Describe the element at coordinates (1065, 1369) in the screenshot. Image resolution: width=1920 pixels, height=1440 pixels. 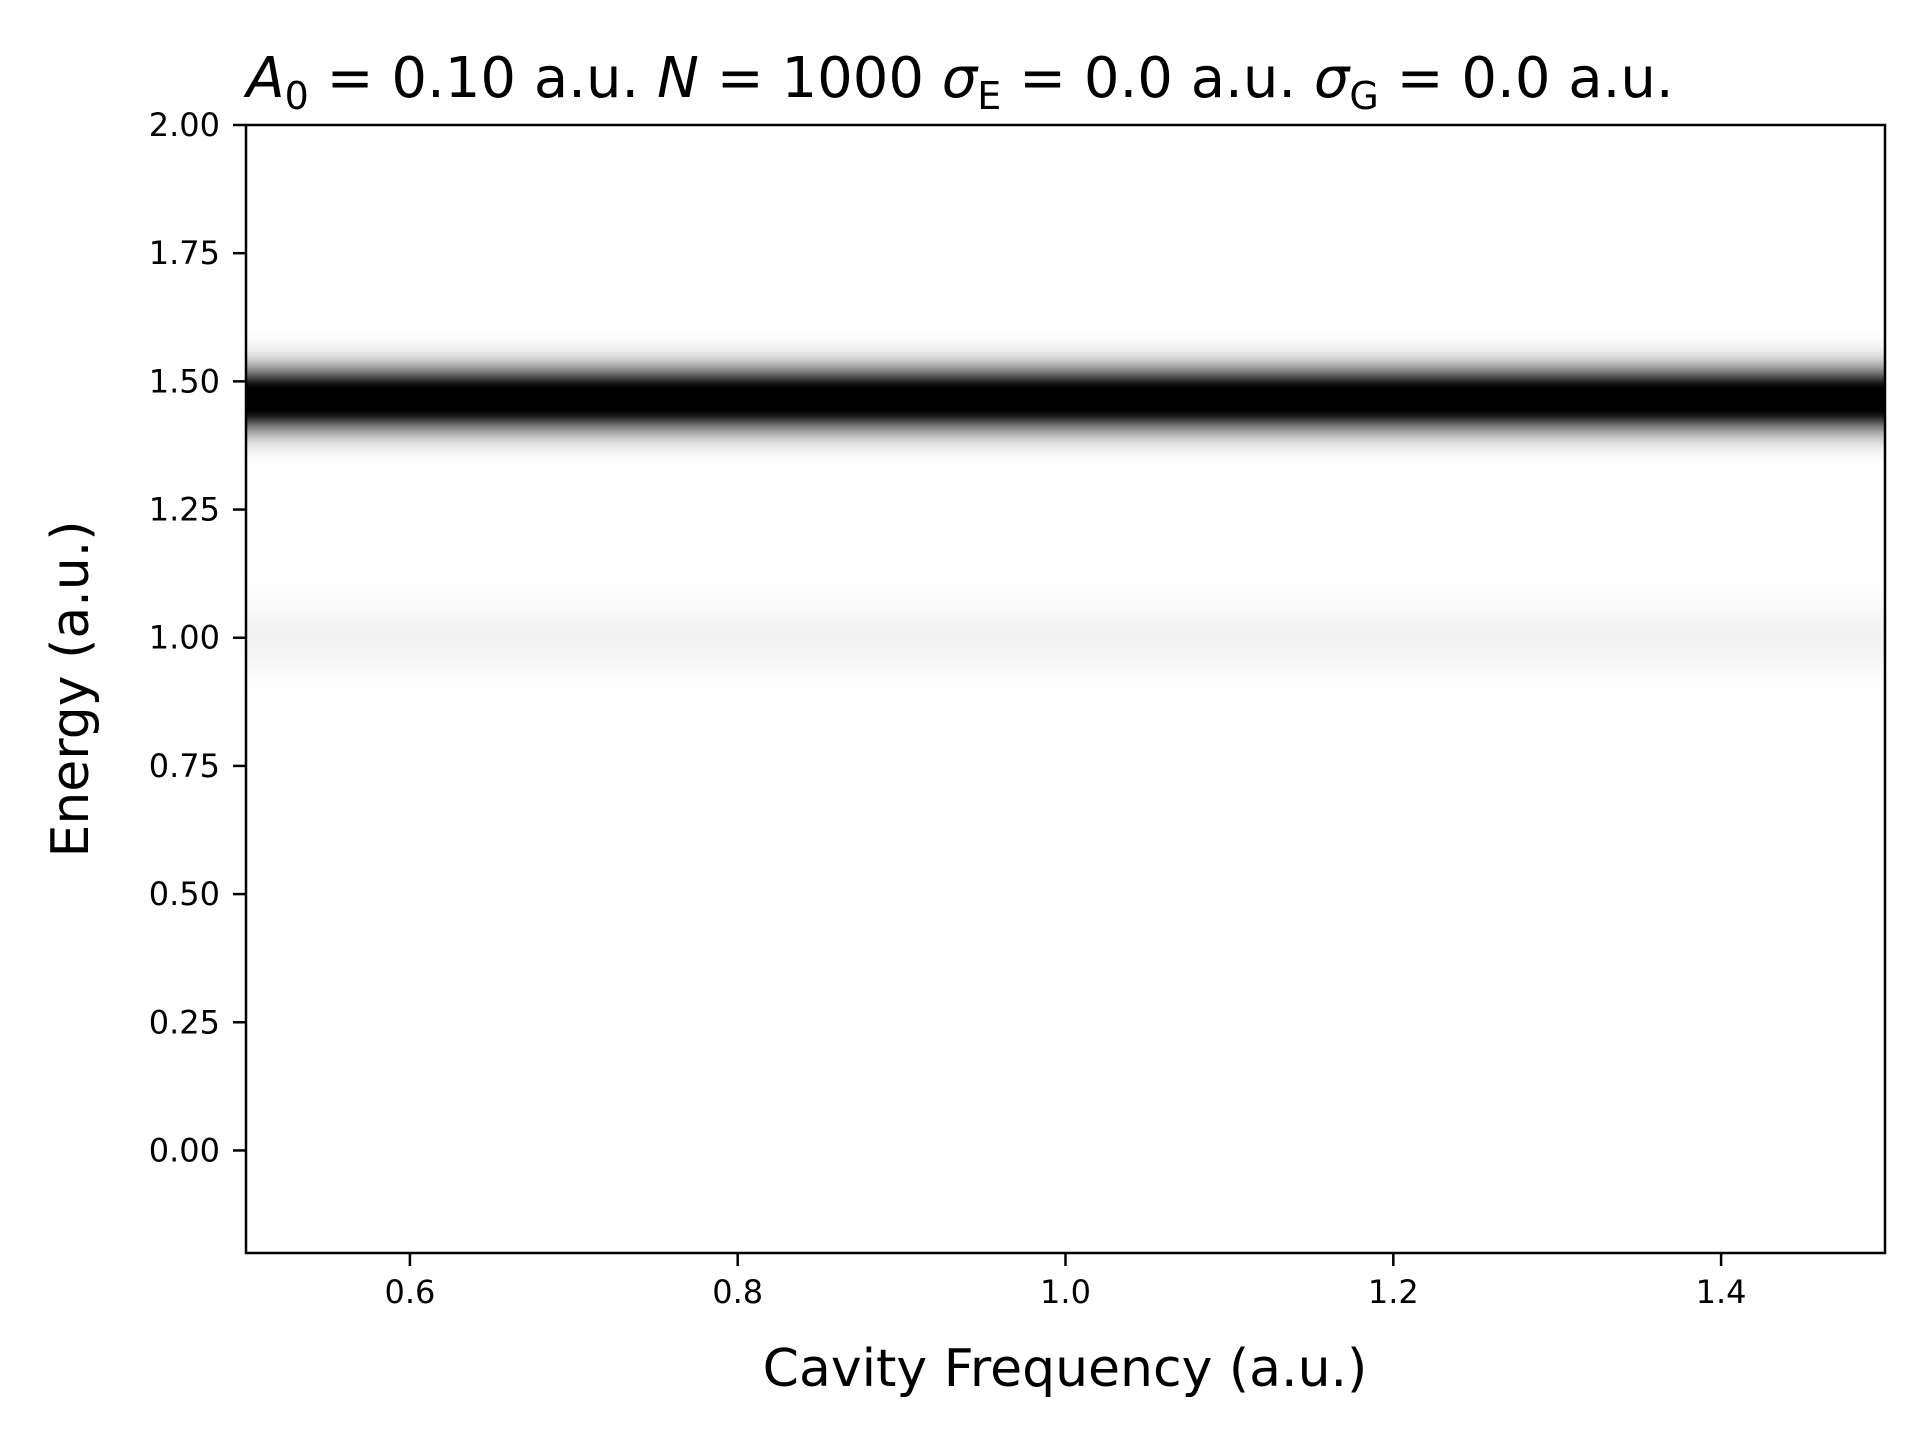
I see `x-axis-label: Cavity Frequency (a.u.)` at that location.